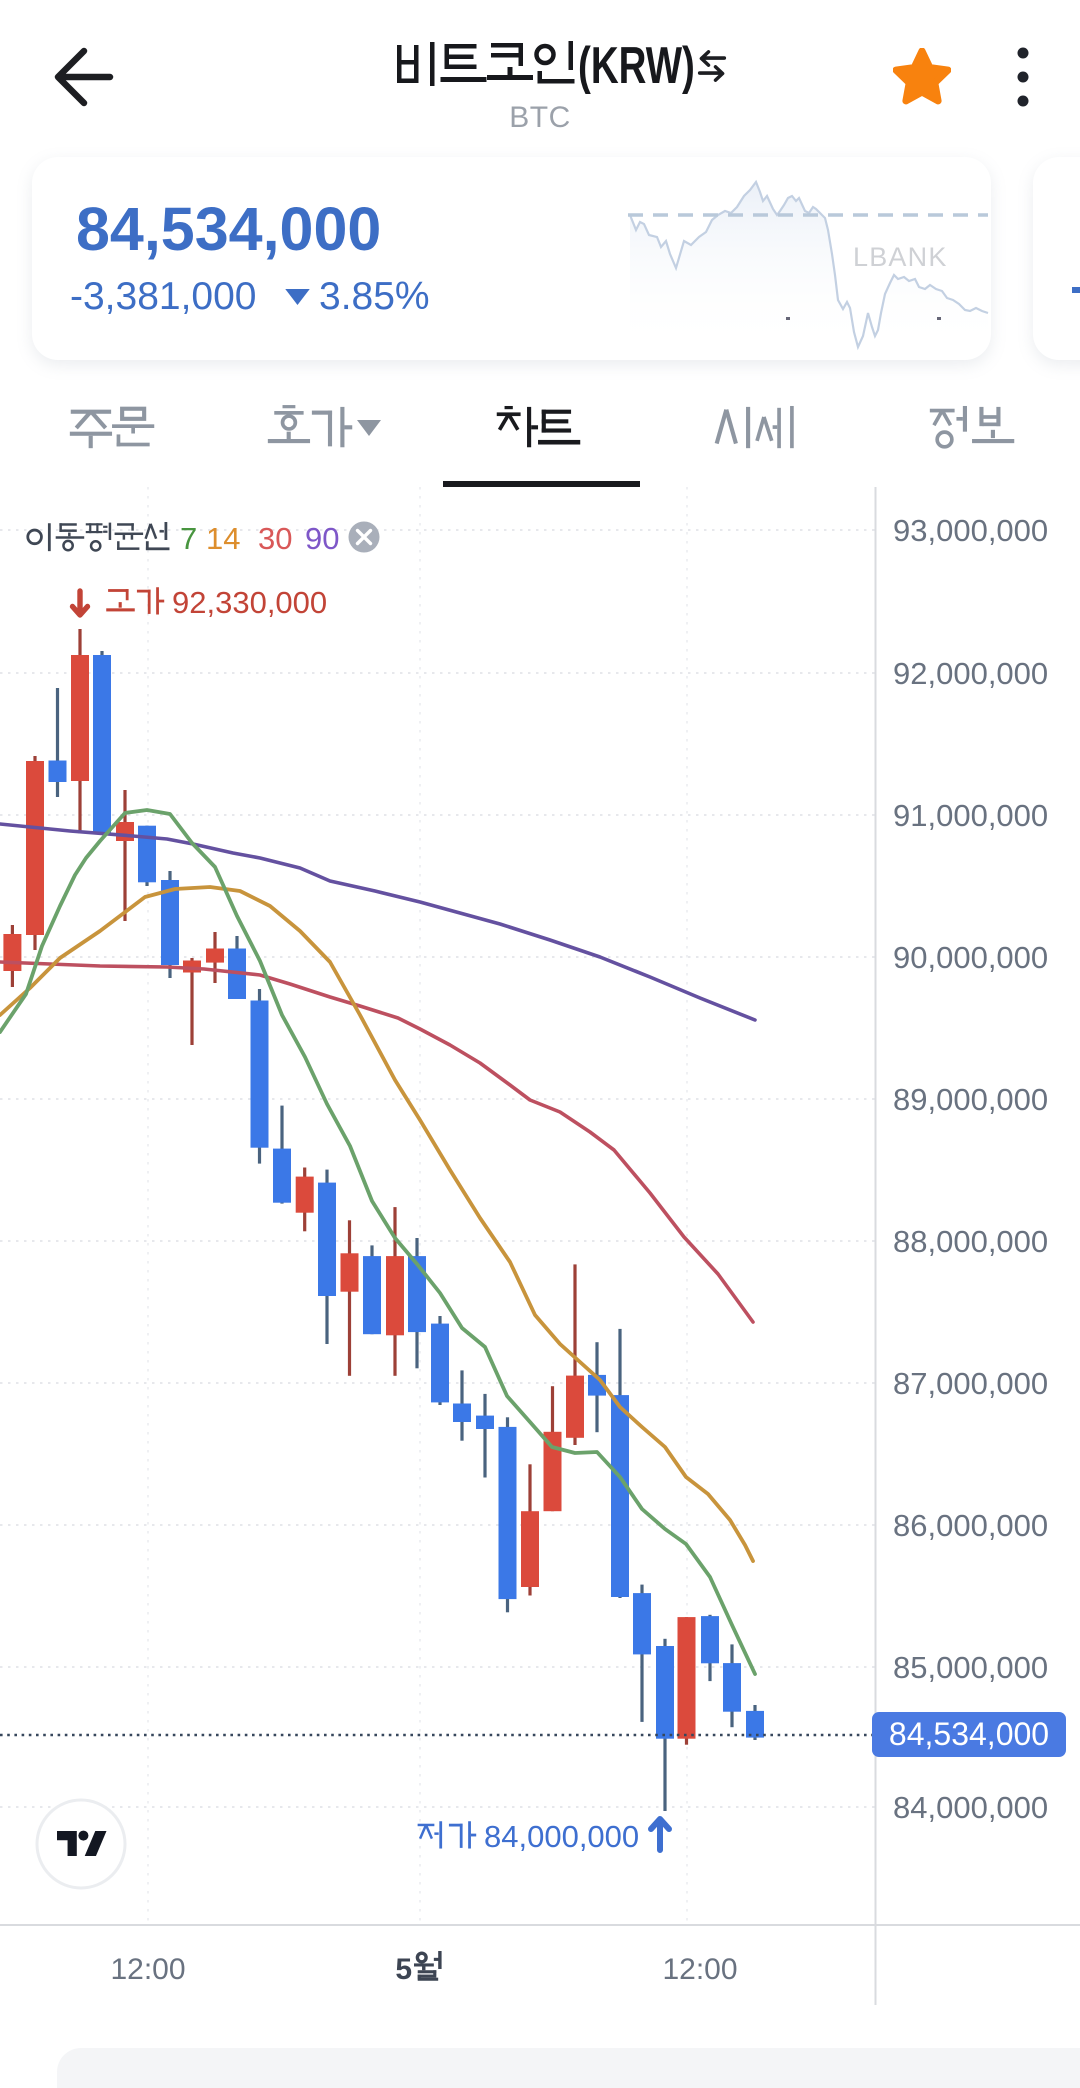  What do you see at coordinates (275, 538) in the screenshot?
I see `svg-text: 30` at bounding box center [275, 538].